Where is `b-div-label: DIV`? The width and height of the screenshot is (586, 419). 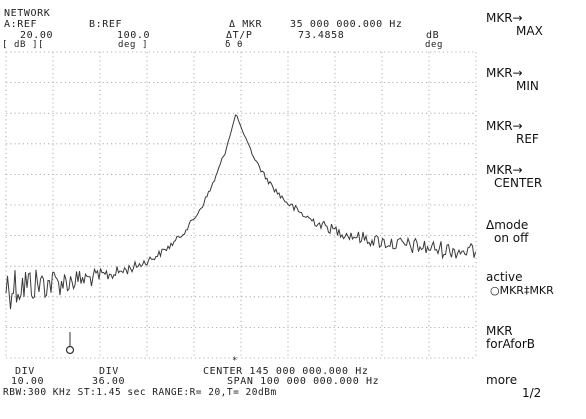 b-div-label: DIV is located at coordinates (109, 371).